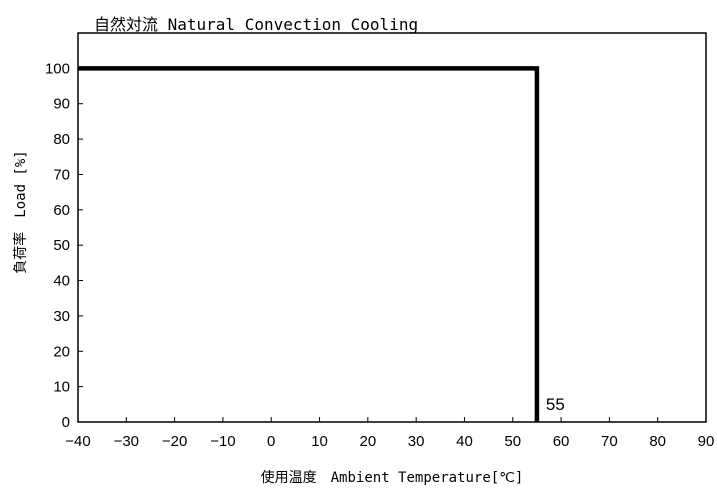  What do you see at coordinates (61, 139) in the screenshot?
I see `y-tick-label: 80` at bounding box center [61, 139].